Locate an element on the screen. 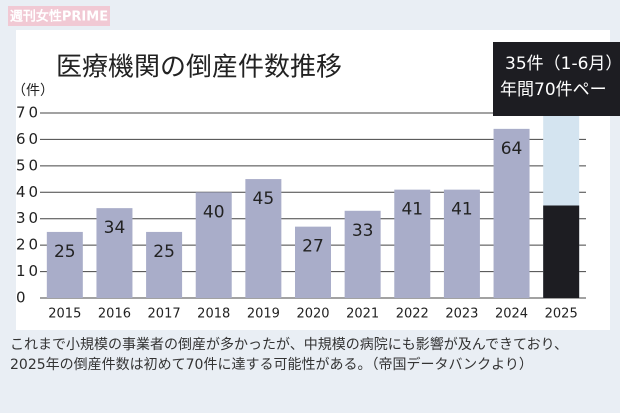  value-label: 27 is located at coordinates (313, 247).